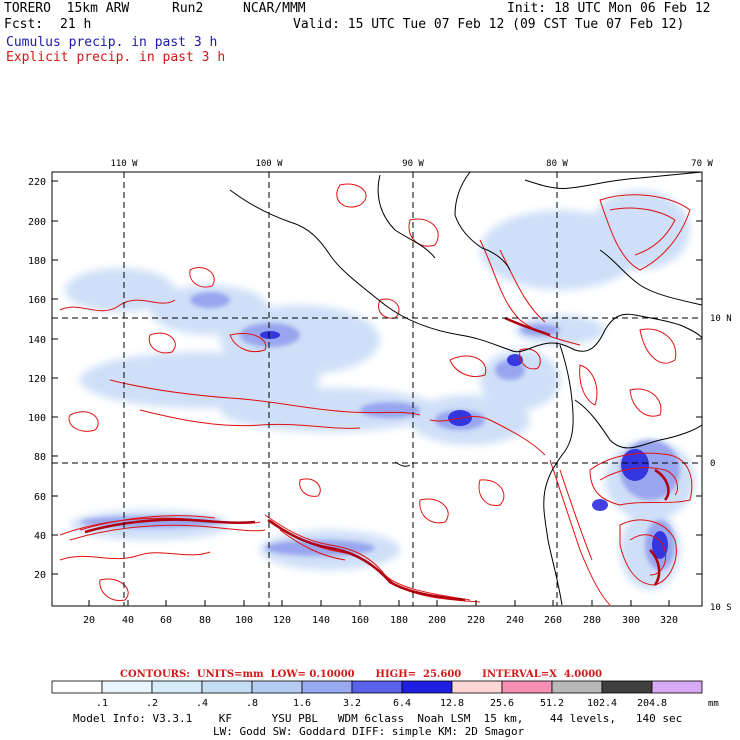 The width and height of the screenshot is (740, 740). Describe the element at coordinates (631, 620) in the screenshot. I see `x-tick-label: 300` at that location.